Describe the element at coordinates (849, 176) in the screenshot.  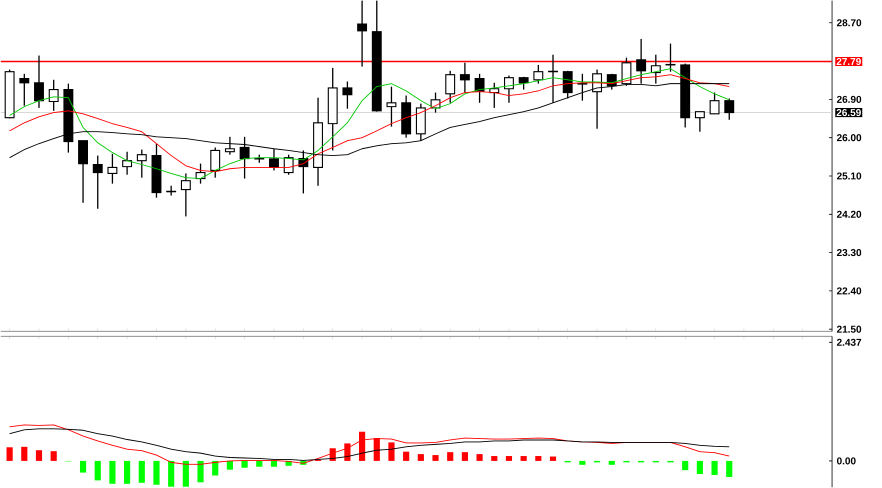
I see `y-tick-label: 25.10` at that location.